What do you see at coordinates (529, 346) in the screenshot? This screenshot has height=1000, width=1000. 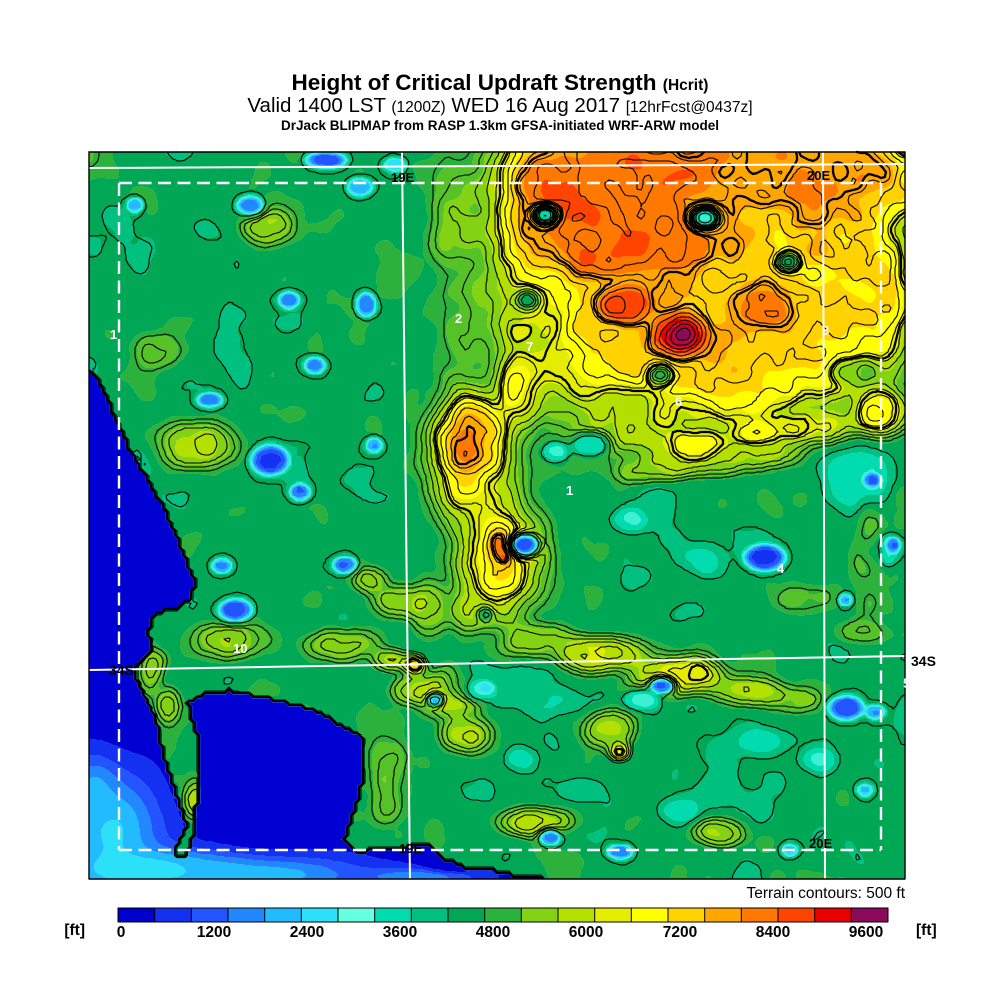 I see `svg-text: 7` at bounding box center [529, 346].